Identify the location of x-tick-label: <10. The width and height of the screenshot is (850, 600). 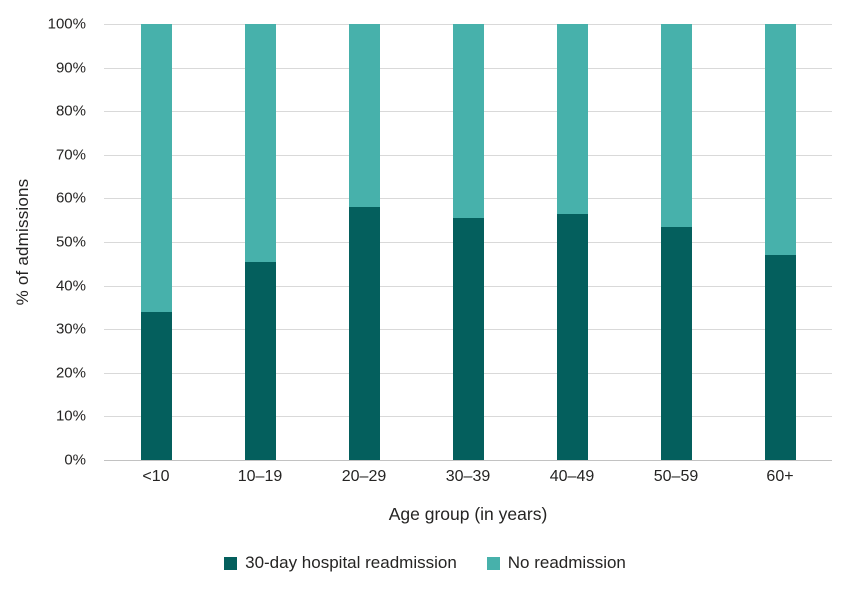
(156, 476).